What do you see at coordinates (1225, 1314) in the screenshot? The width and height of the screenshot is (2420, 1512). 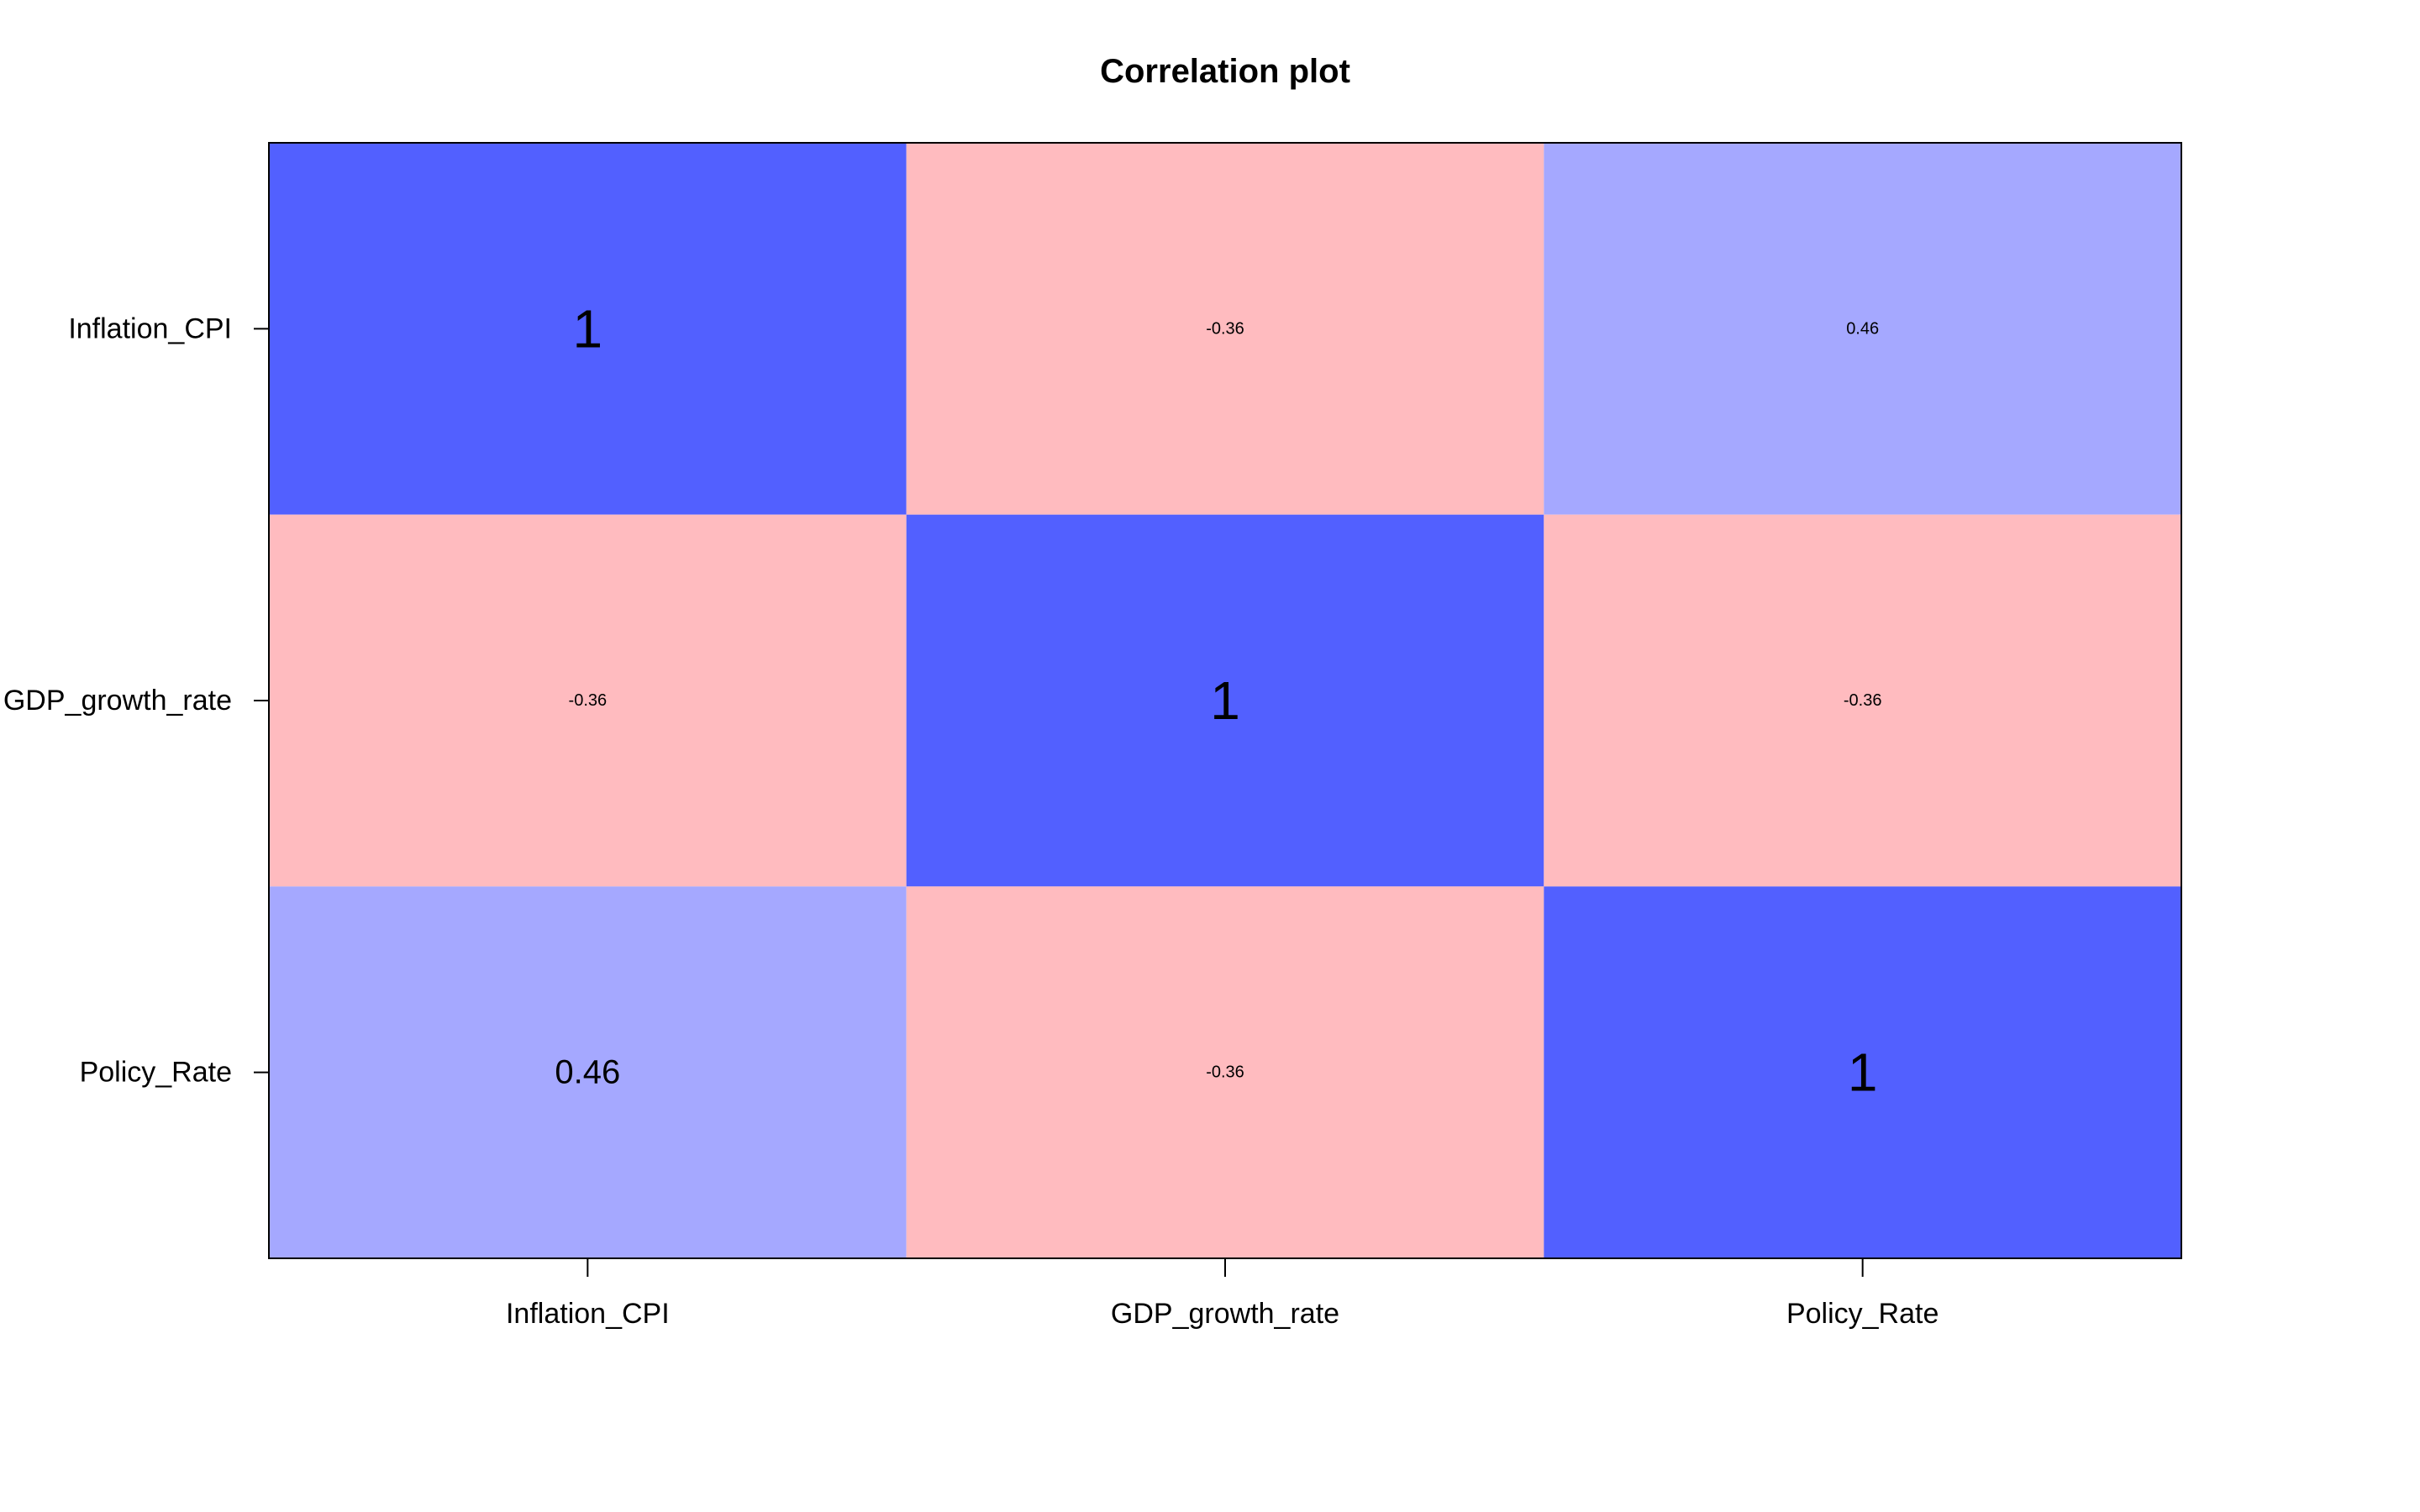 I see `x-tick-label: GDP_growth_rate` at bounding box center [1225, 1314].